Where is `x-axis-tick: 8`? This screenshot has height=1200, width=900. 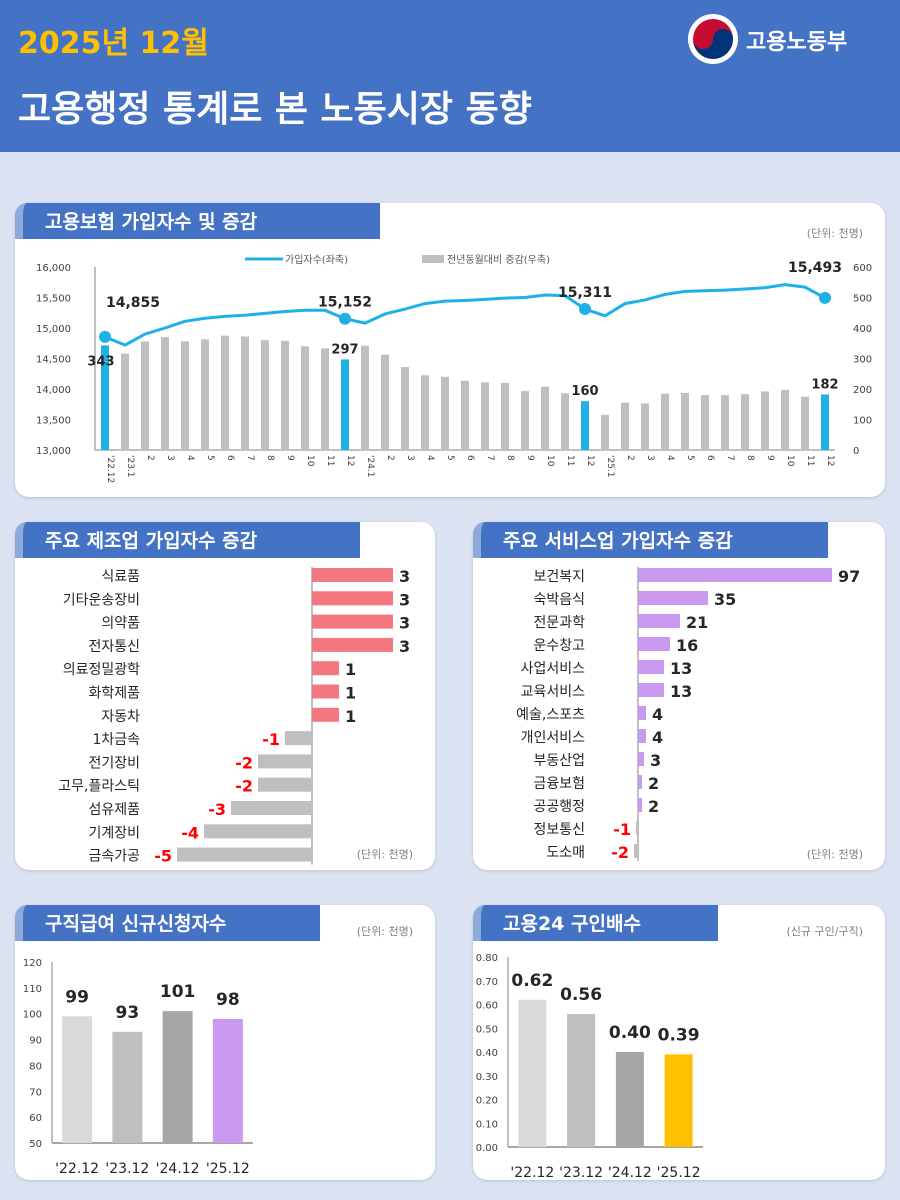 x-axis-tick: 8 is located at coordinates (270, 458).